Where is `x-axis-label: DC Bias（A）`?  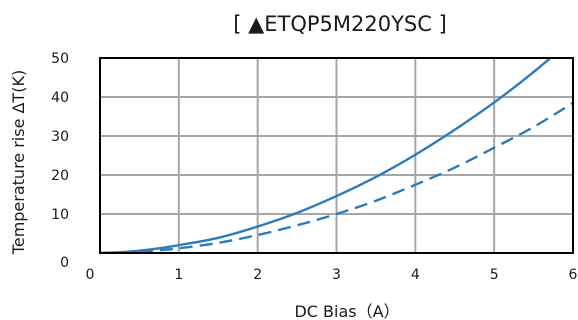
x-axis-label: DC Bias（A） is located at coordinates (346, 311).